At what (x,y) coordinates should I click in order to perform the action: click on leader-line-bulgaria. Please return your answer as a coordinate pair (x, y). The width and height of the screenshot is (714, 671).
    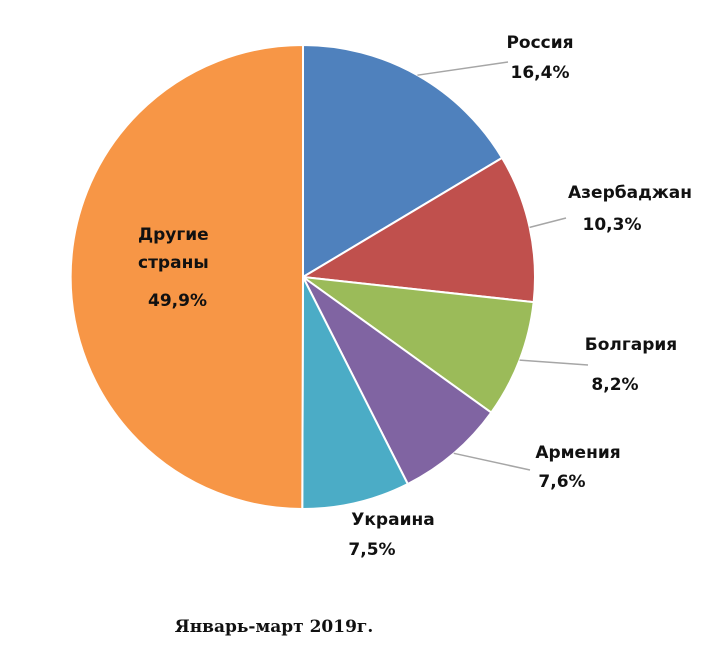
    Looking at the image, I should click on (554, 362).